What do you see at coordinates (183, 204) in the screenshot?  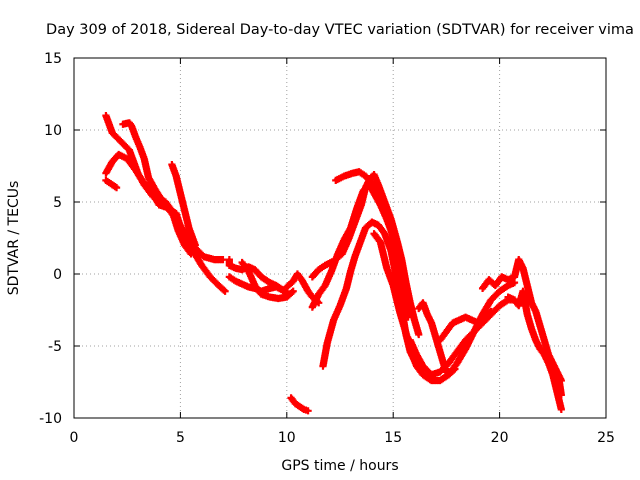 I see `series-track-e` at bounding box center [183, 204].